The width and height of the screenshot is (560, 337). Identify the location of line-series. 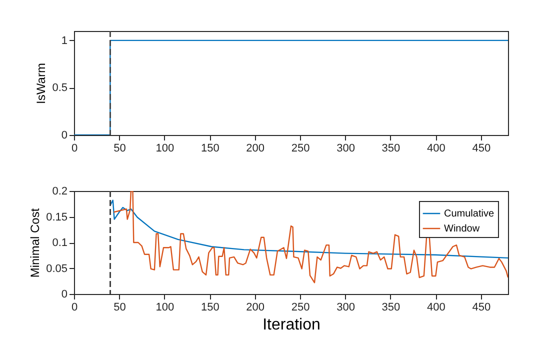
(309, 229).